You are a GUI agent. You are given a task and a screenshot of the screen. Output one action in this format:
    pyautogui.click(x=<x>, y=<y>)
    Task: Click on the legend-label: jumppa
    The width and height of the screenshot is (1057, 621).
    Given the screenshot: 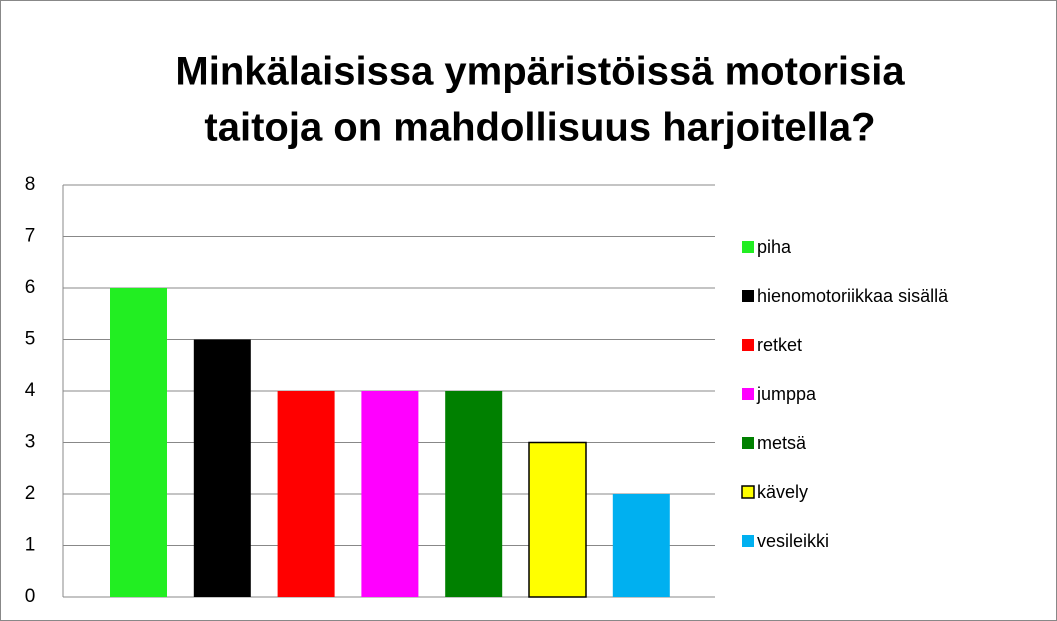 What is the action you would take?
    pyautogui.click(x=786, y=394)
    